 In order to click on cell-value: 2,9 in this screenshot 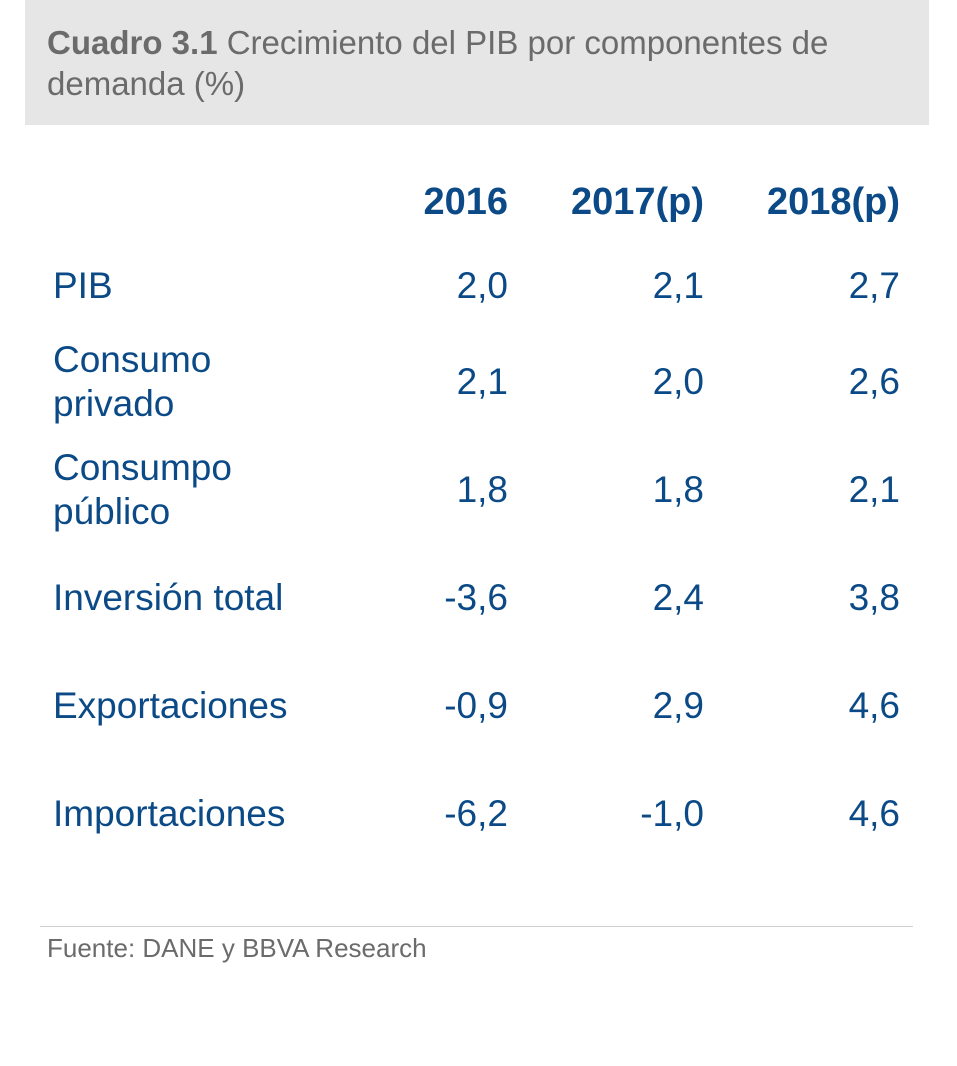, I will do `click(678, 705)`.